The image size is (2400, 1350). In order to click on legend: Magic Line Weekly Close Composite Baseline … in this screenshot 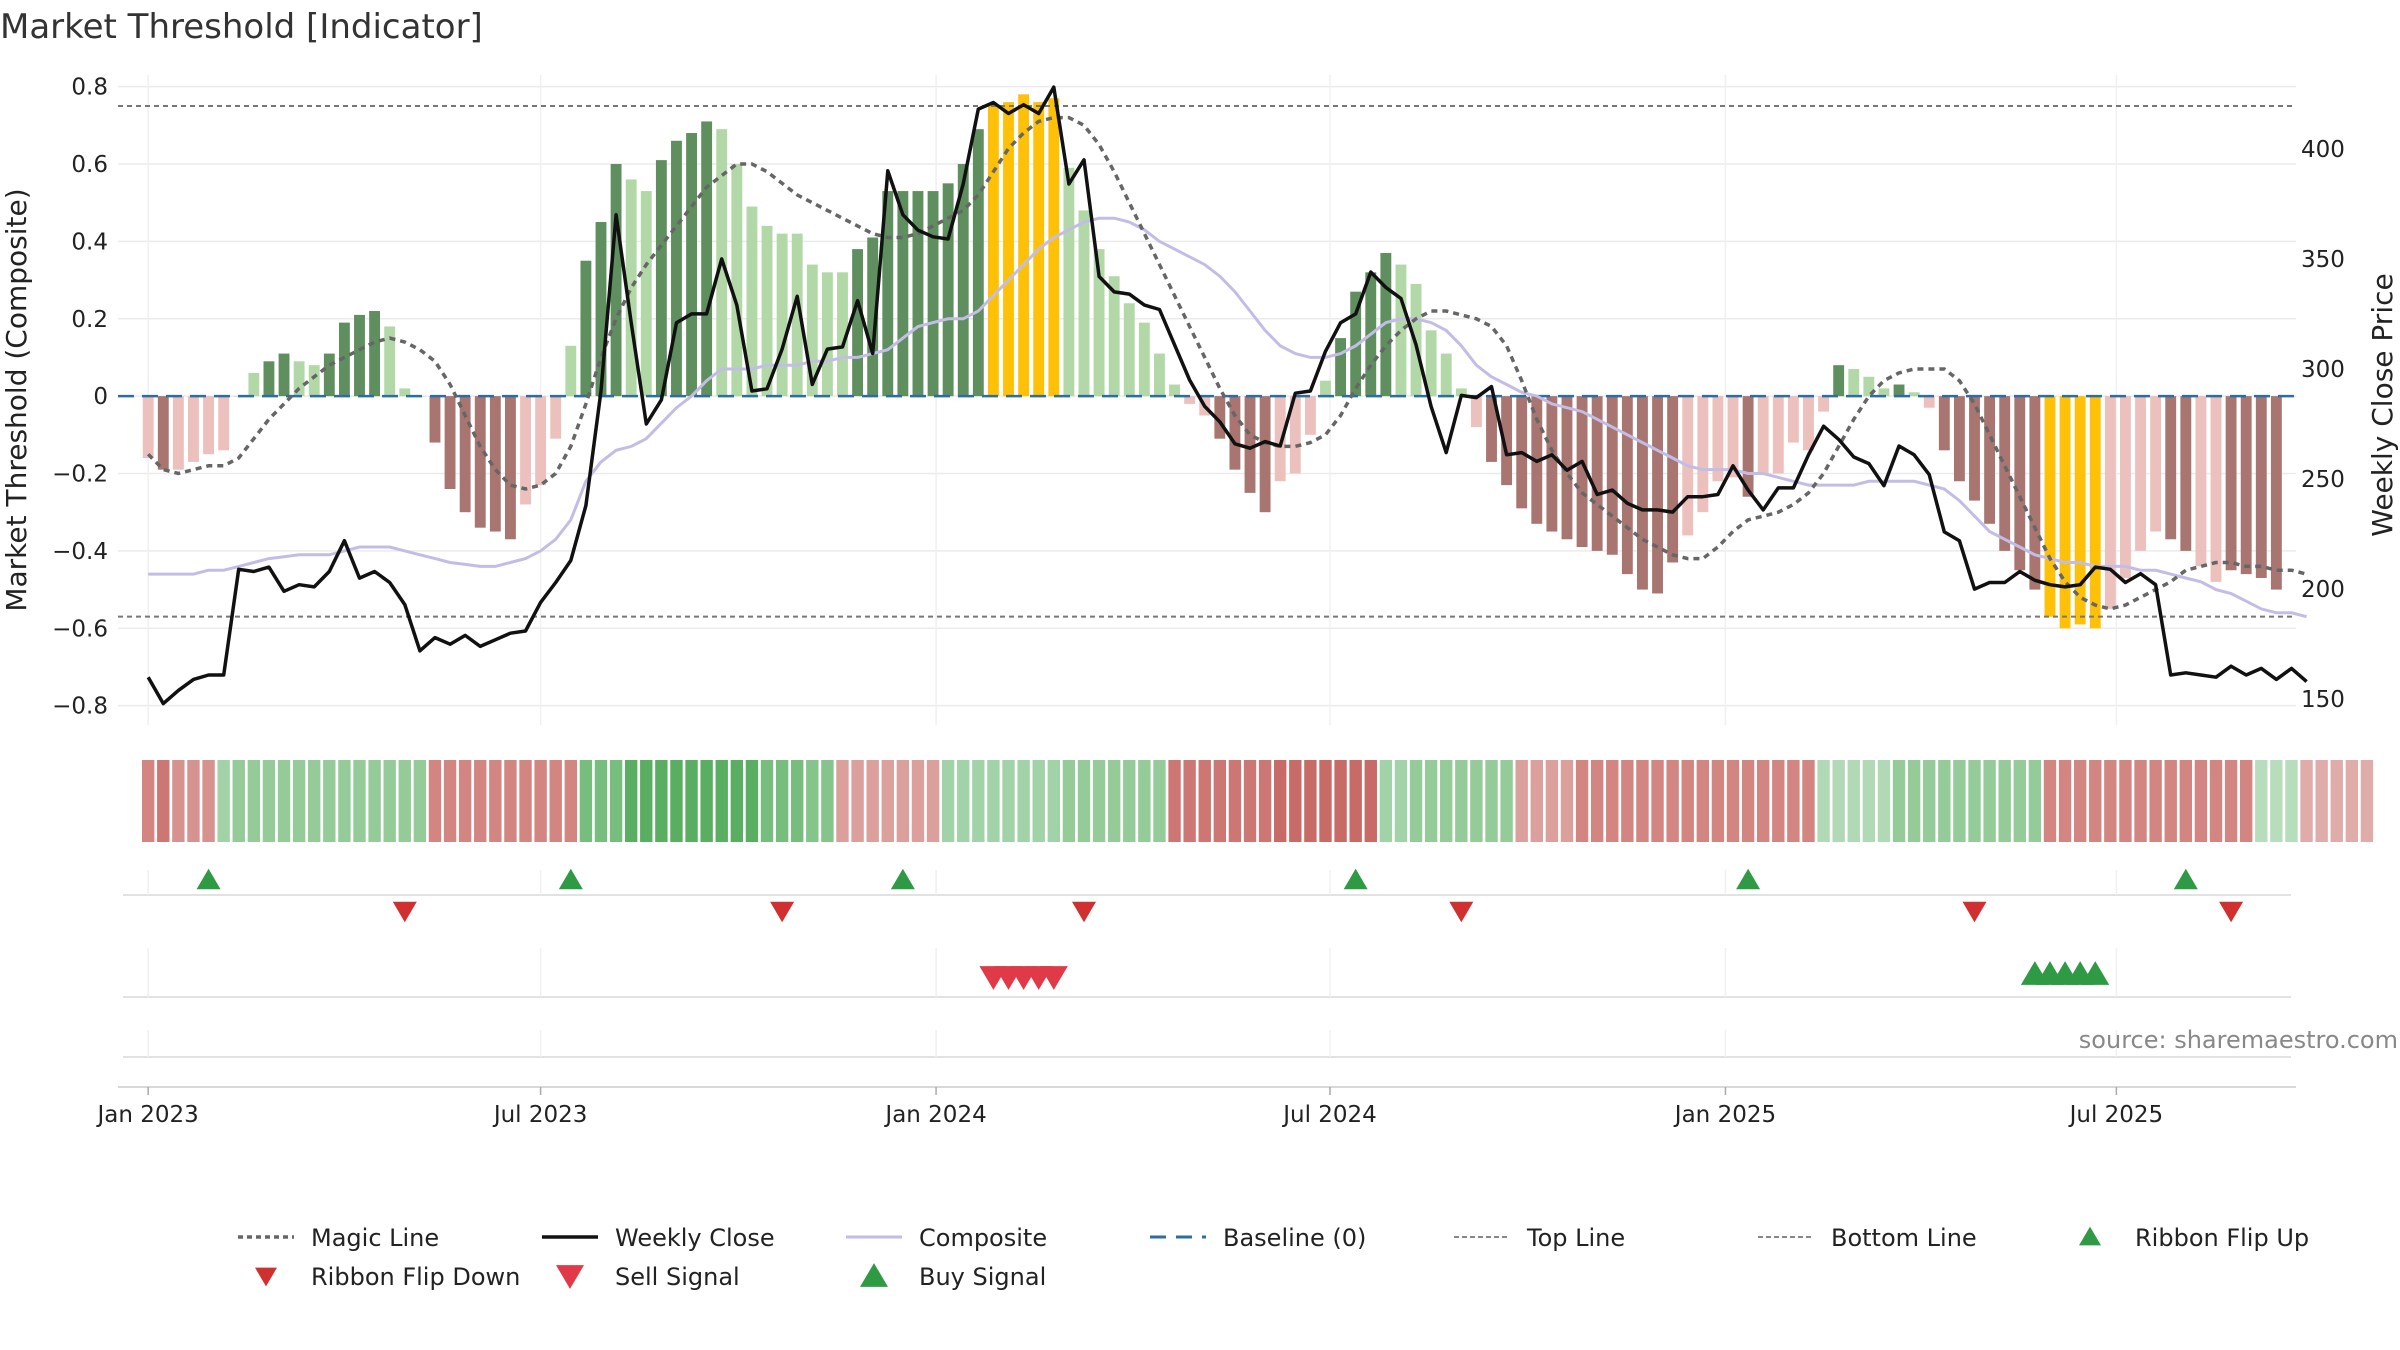, I will do `click(1273, 1257)`.